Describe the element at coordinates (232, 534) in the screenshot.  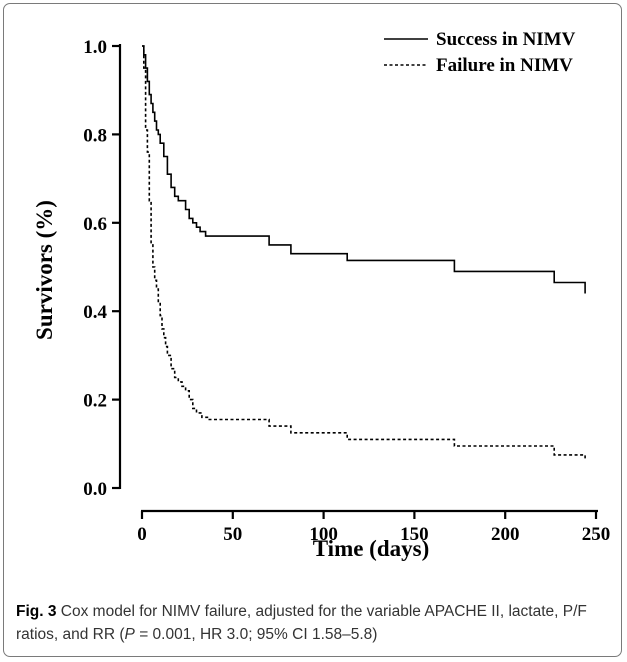
I see `x-tick-label: 50` at that location.